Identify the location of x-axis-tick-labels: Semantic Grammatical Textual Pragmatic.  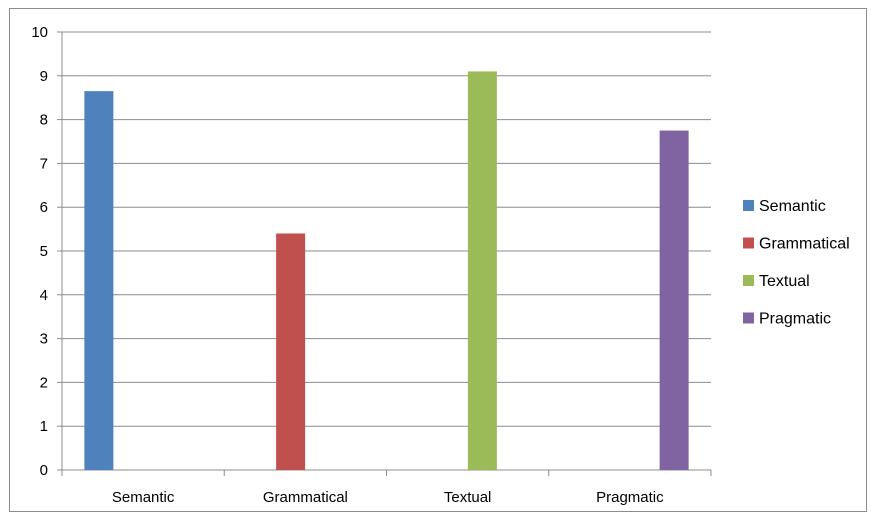
(388, 497).